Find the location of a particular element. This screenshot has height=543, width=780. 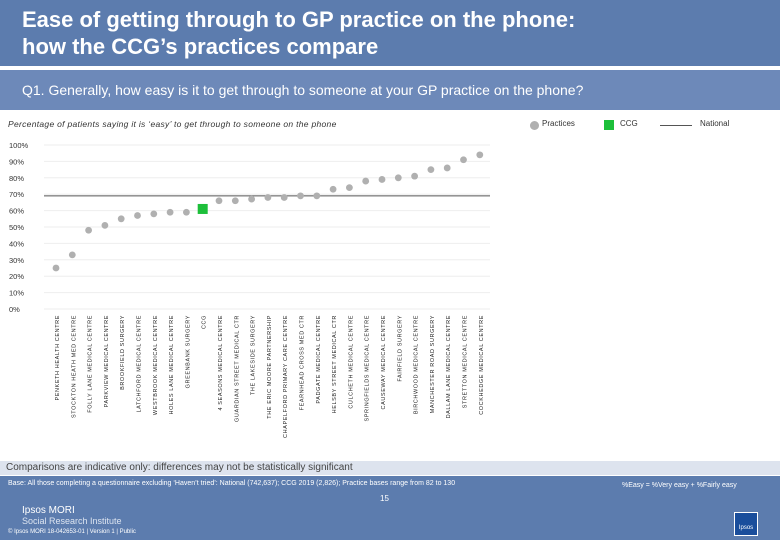

legend-practice-marker is located at coordinates (534, 125).